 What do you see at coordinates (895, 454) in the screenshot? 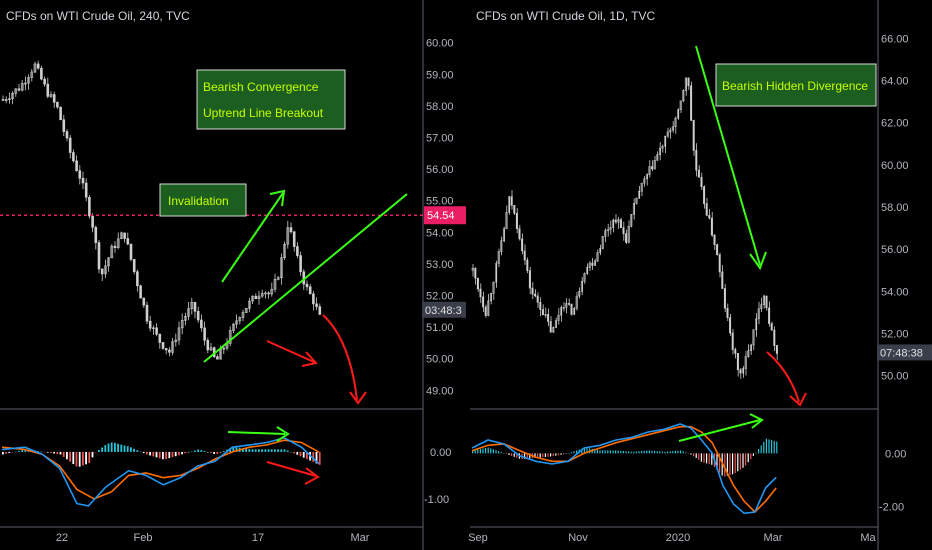
I see `macd-y-tick-label: 0.00` at bounding box center [895, 454].